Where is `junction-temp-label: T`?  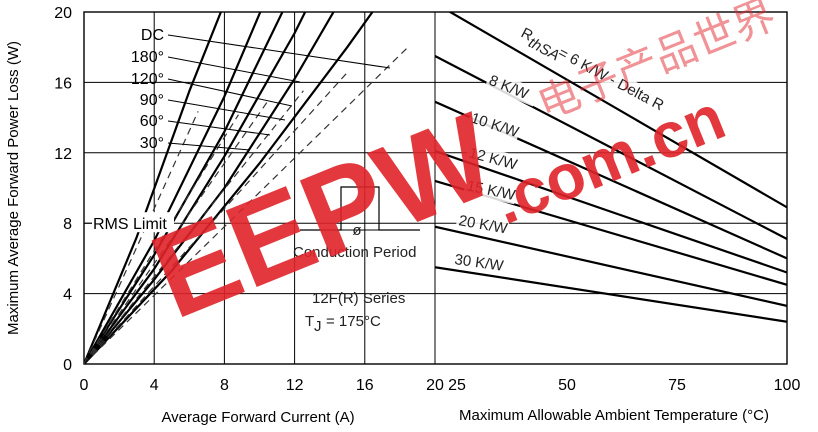 junction-temp-label: T is located at coordinates (309, 321).